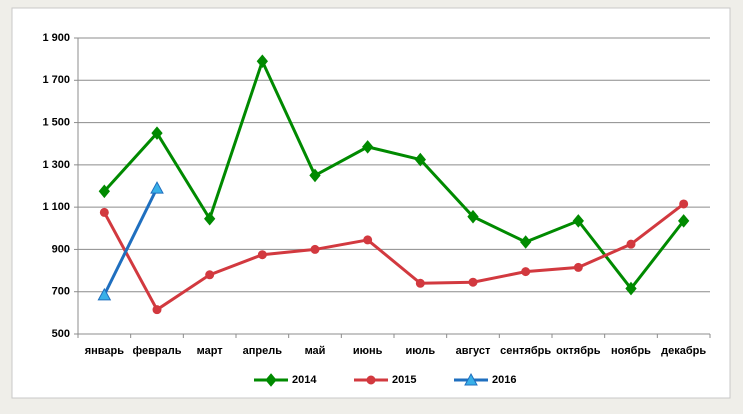 The image size is (743, 414). What do you see at coordinates (421, 351) in the screenshot?
I see `x-tick-label: июль` at bounding box center [421, 351].